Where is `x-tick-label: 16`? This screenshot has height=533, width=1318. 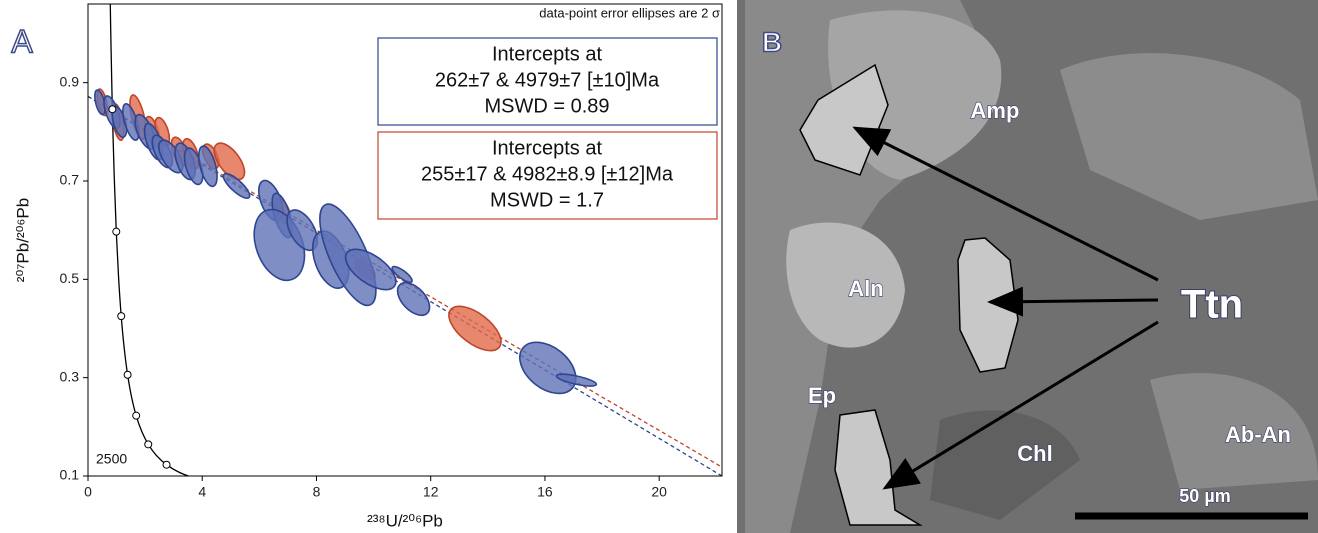 x-tick-label: 16 is located at coordinates (545, 492).